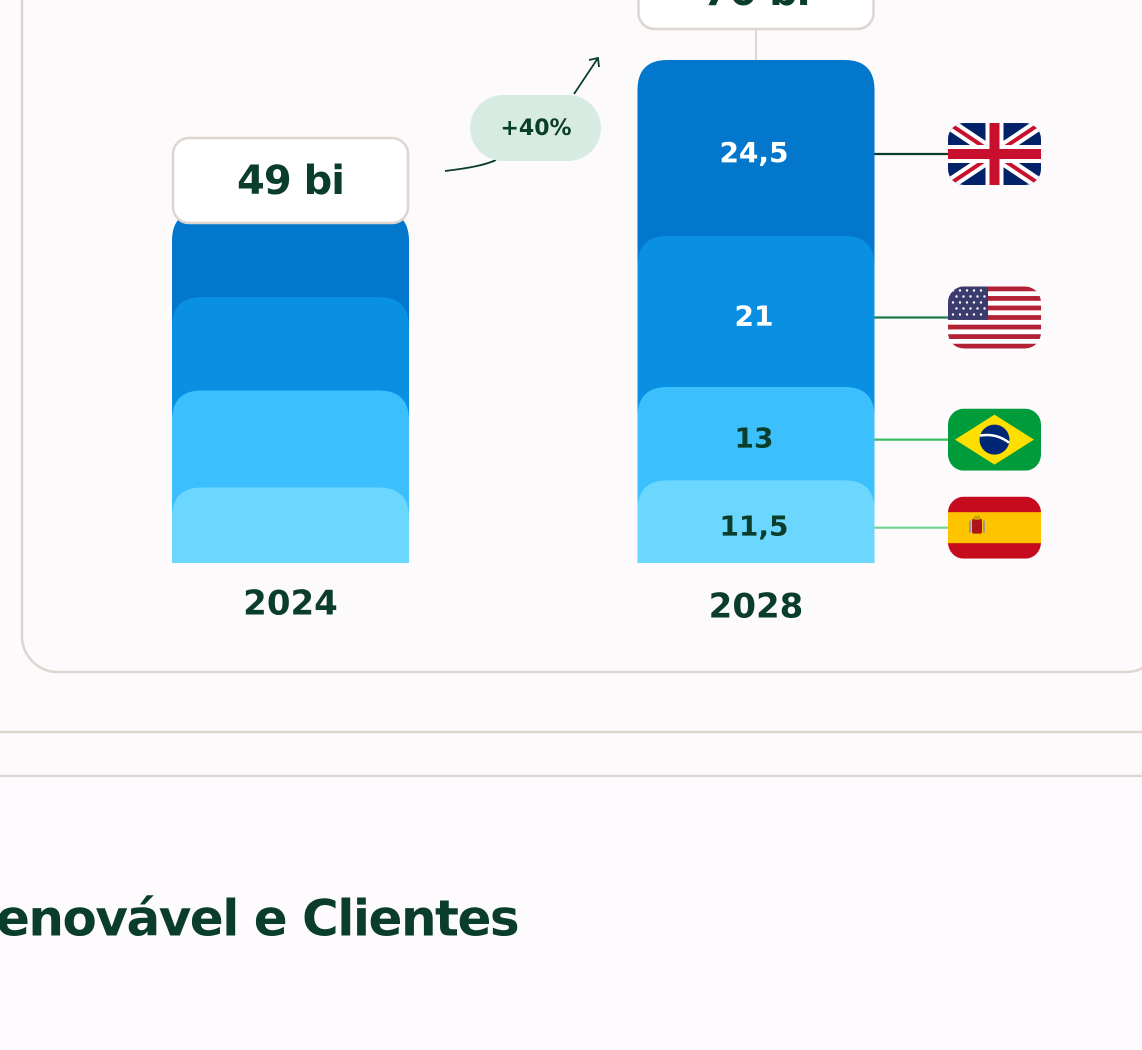  I want to click on x-tick-label: 2024, so click(290, 604).